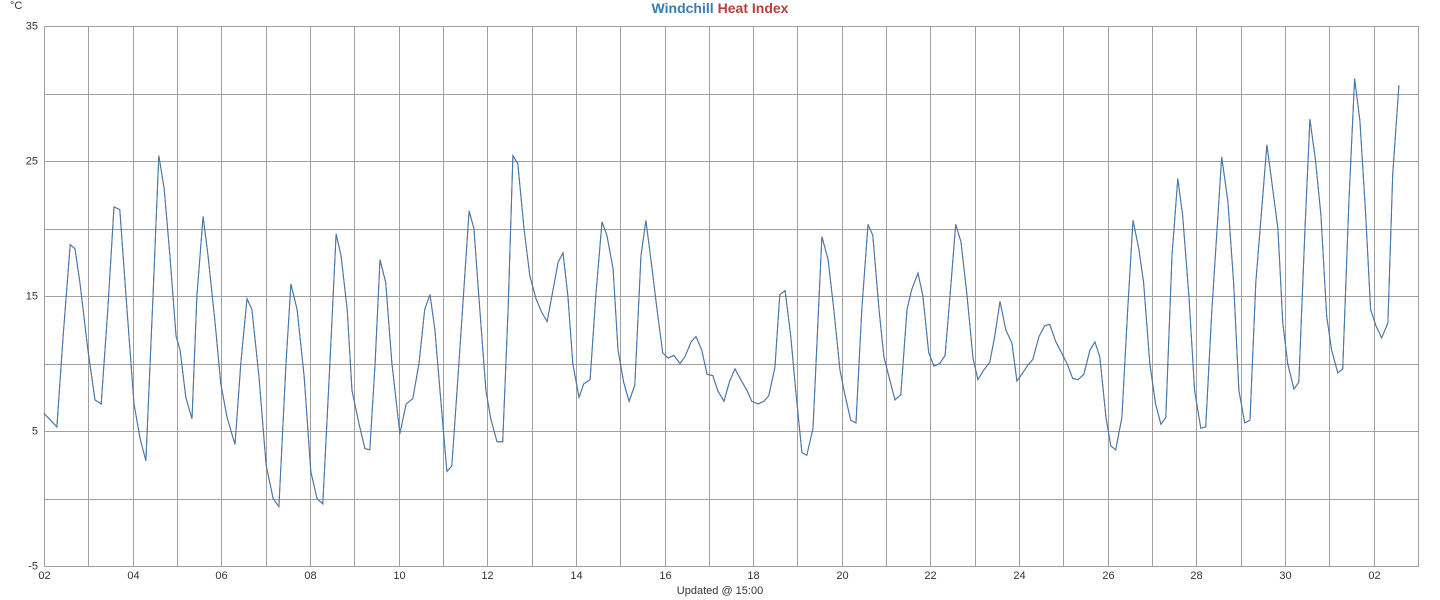 The image size is (1440, 600). Describe the element at coordinates (487, 576) in the screenshot. I see `x-tick-label: 12` at that location.